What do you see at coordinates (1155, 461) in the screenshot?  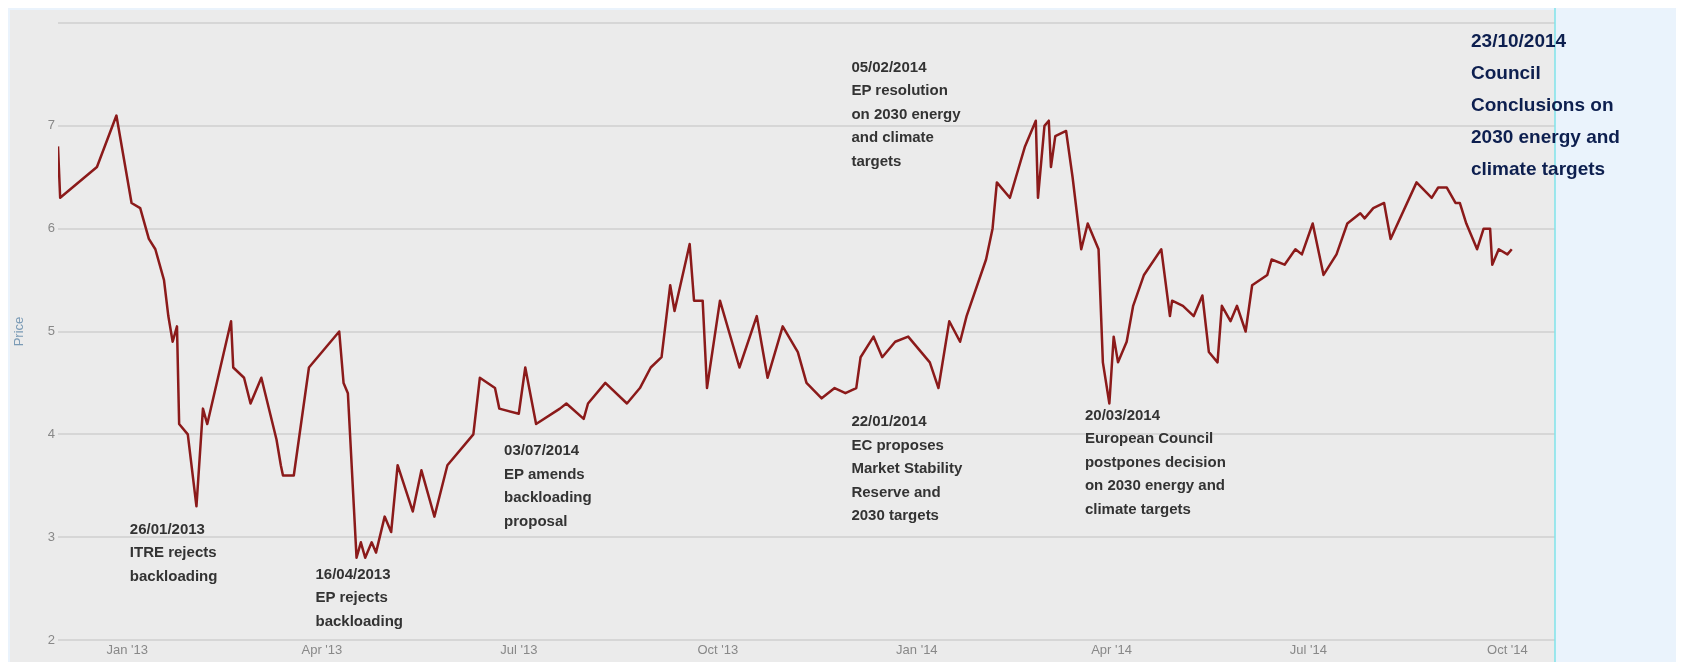 I see `annotation: 20/03/2014 European Council postpones decision on 2030 energy and climate targets` at bounding box center [1155, 461].